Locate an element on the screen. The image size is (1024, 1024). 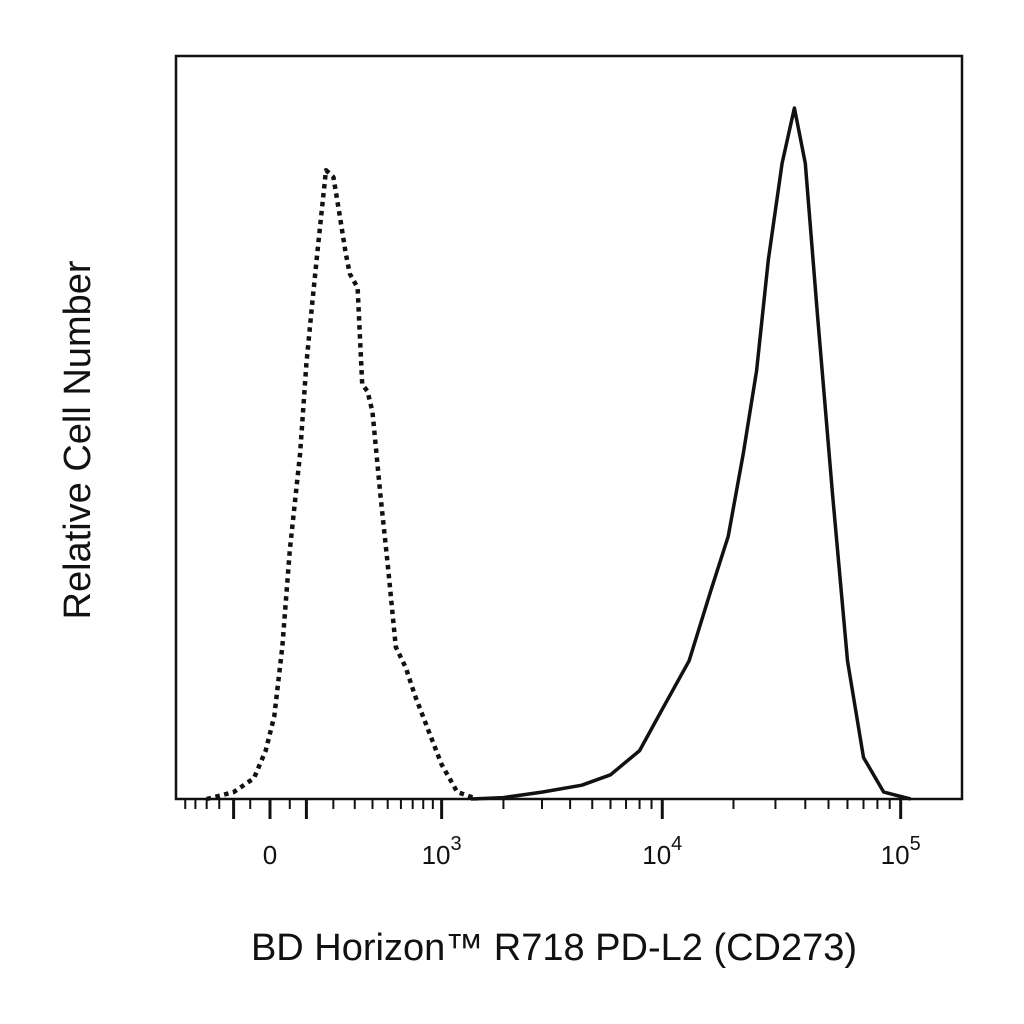
x-tick-label: 10⁴ is located at coordinates (662, 851).